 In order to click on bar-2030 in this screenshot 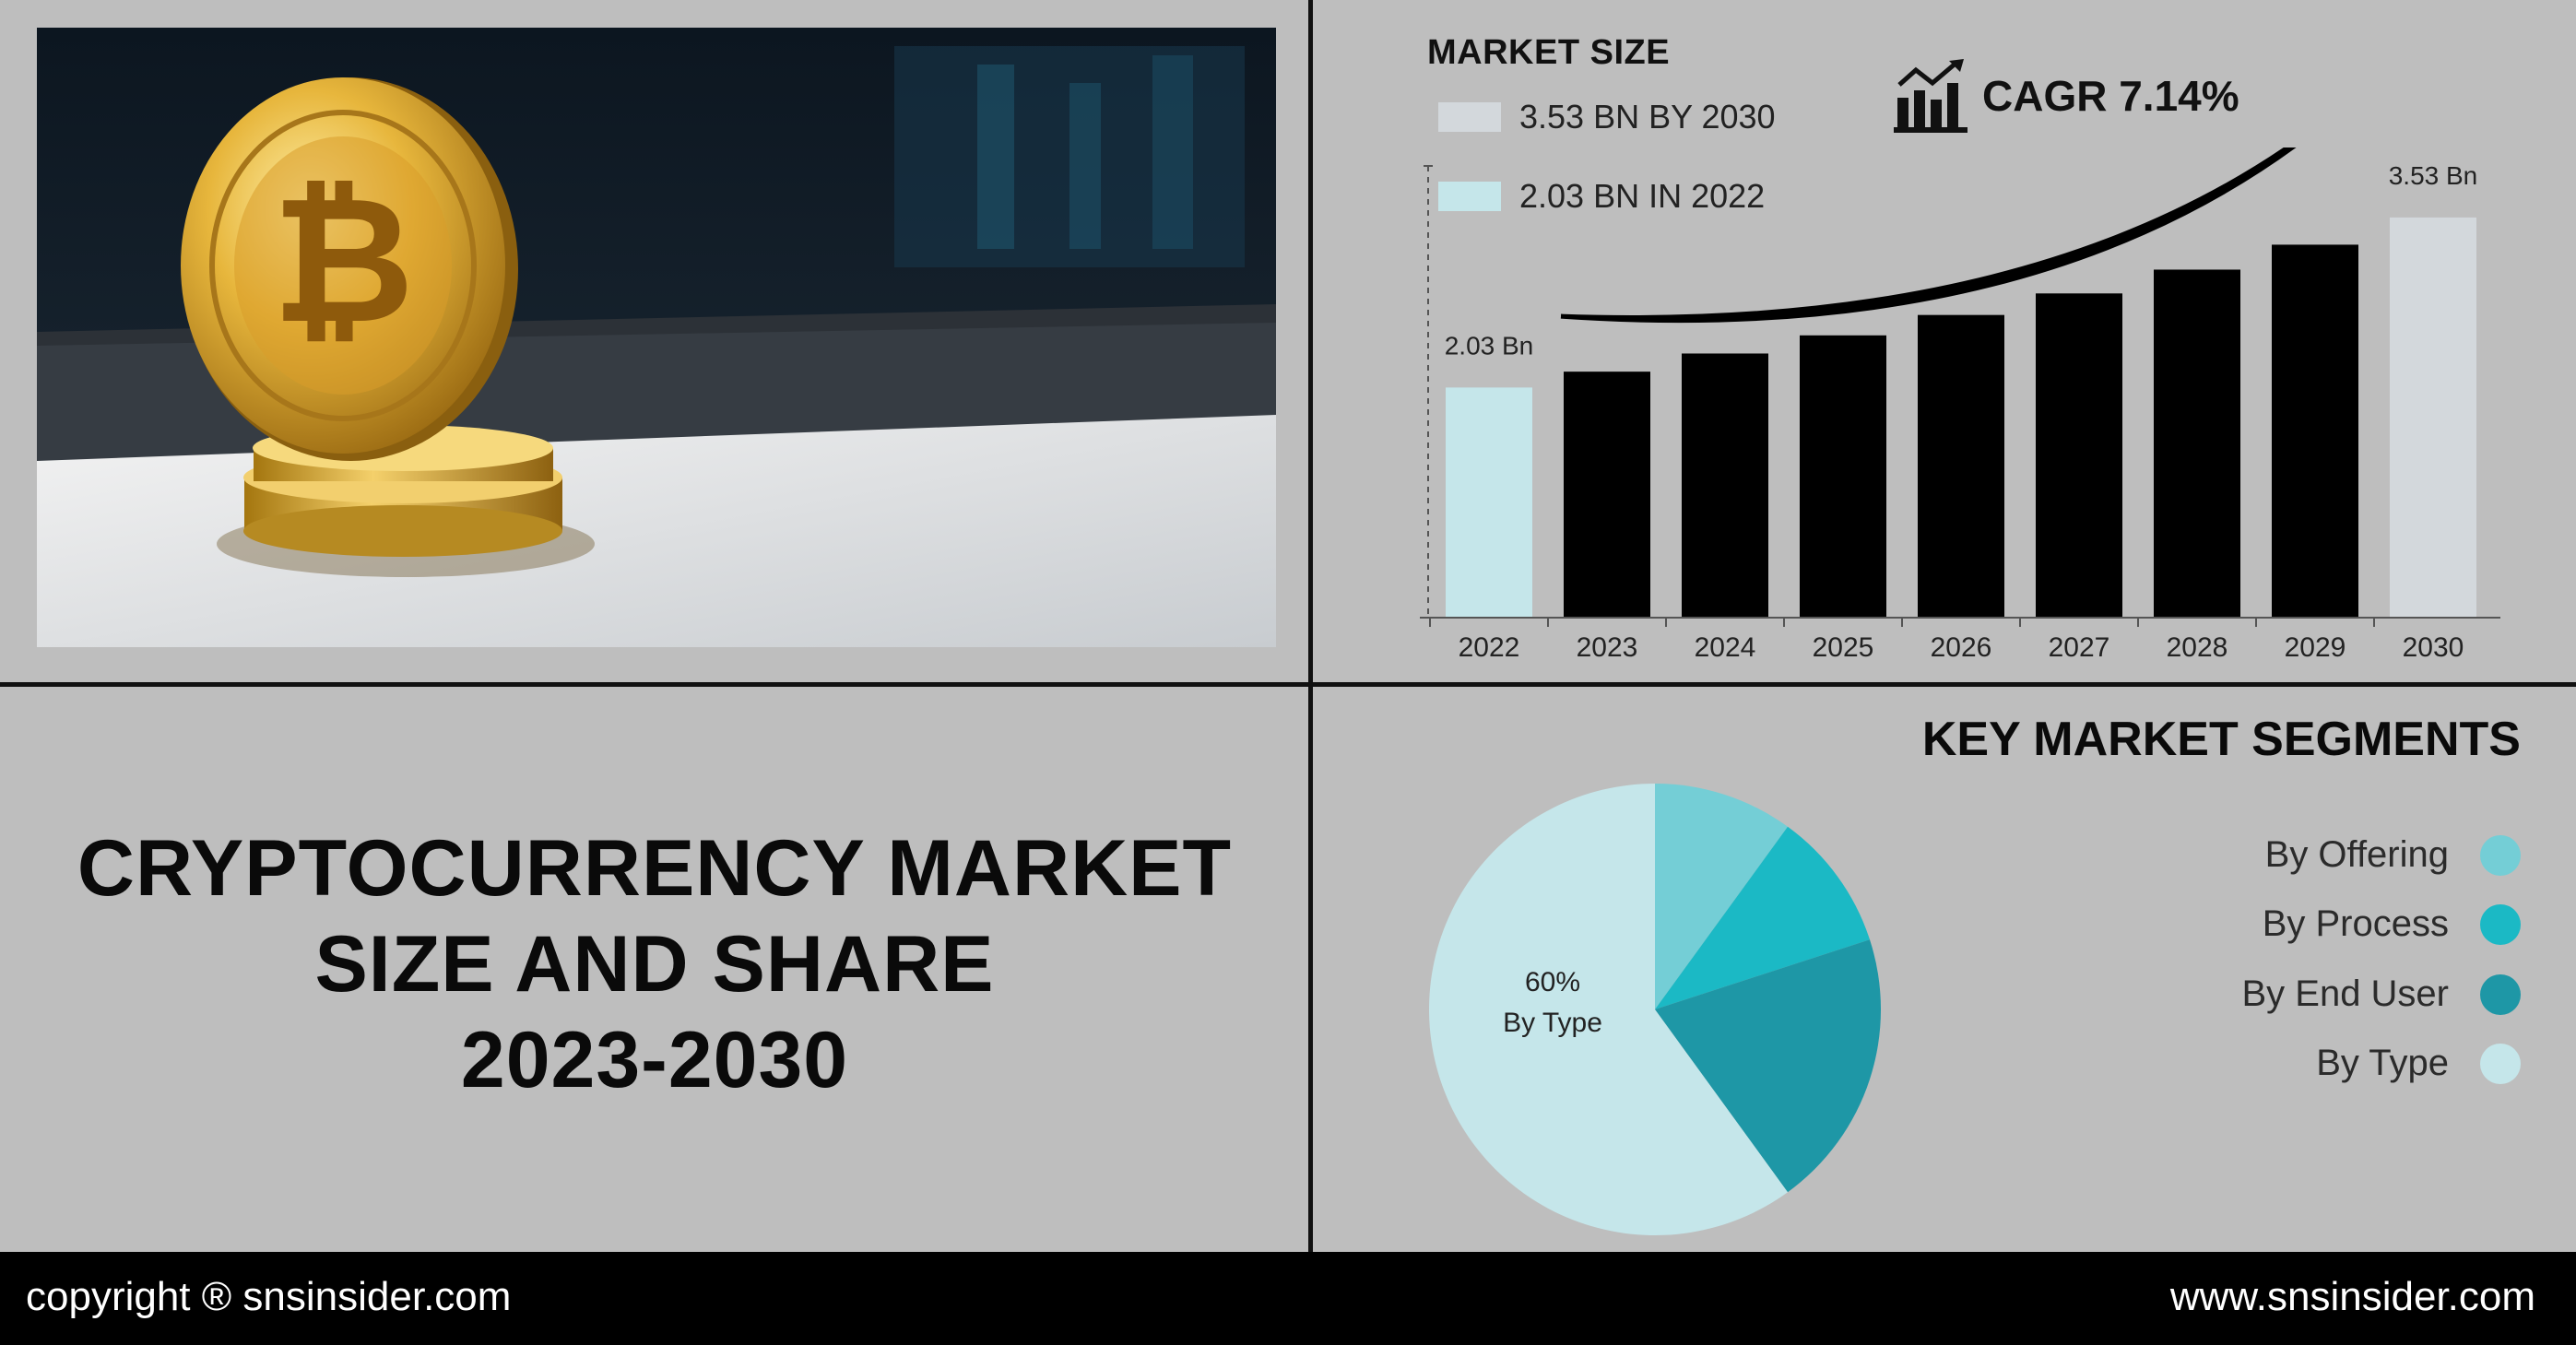, I will do `click(2433, 417)`.